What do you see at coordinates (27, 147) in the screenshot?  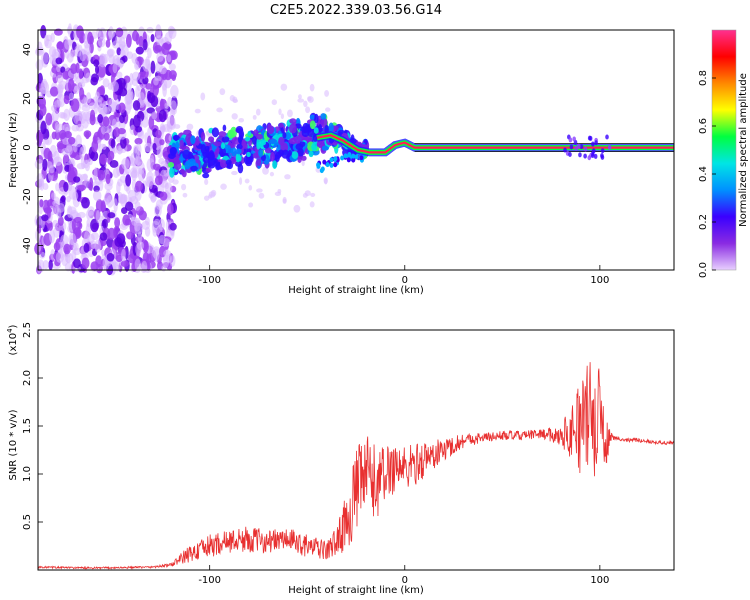 I see `y-tick-label: 0` at bounding box center [27, 147].